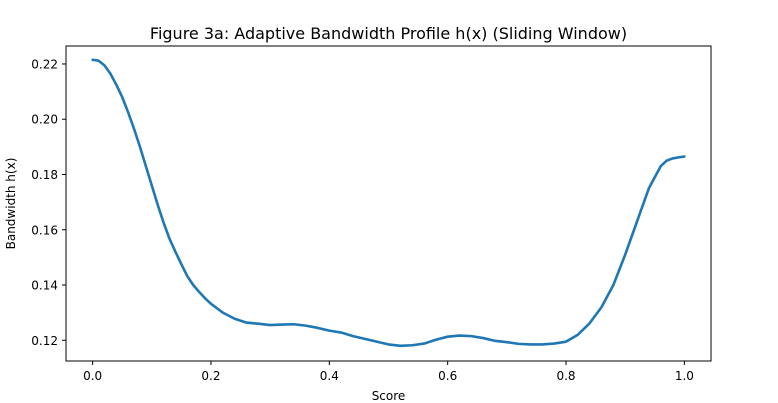 This screenshot has height=403, width=778. What do you see at coordinates (11, 204) in the screenshot?
I see `y-axis-label: Bandwidth h(x)` at bounding box center [11, 204].